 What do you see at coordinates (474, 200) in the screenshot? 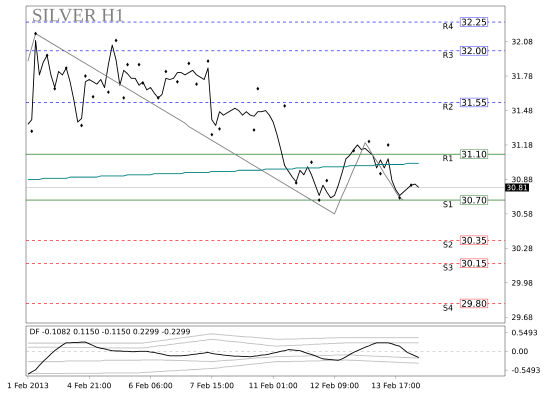
I see `annotation: 30.70` at bounding box center [474, 200].